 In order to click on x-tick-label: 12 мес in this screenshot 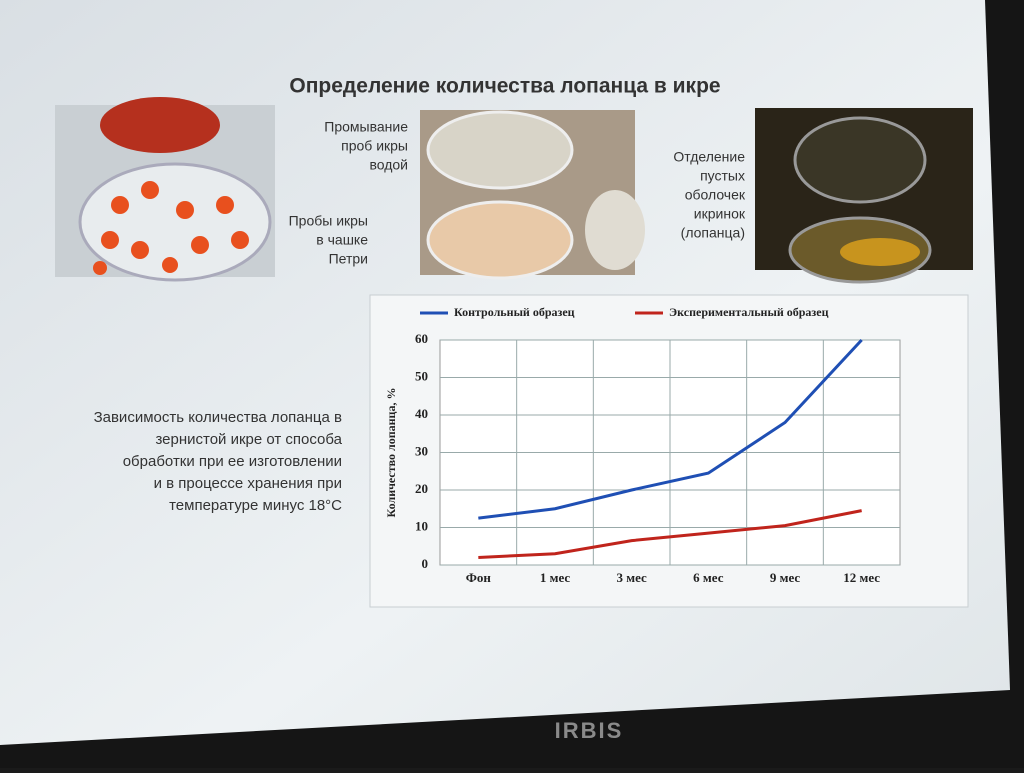, I will do `click(861, 577)`.